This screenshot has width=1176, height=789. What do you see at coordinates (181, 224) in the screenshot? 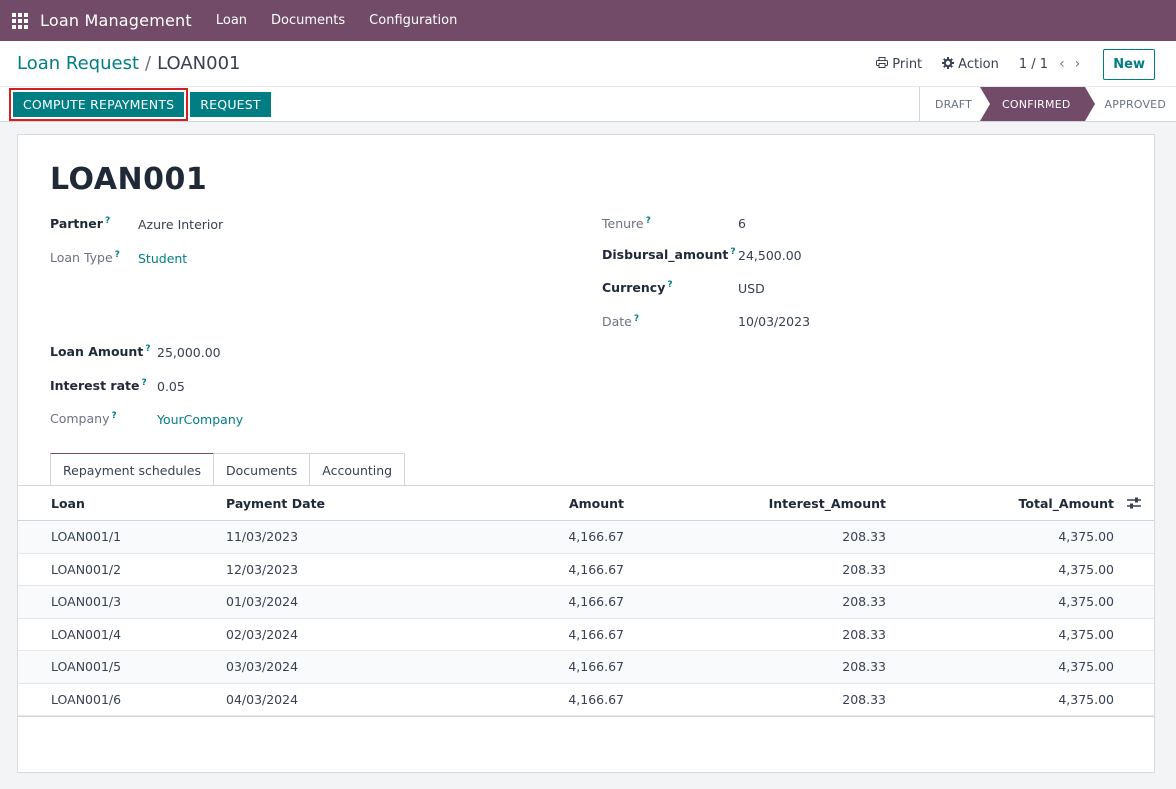
I see `partner-value: Azure Interior` at bounding box center [181, 224].